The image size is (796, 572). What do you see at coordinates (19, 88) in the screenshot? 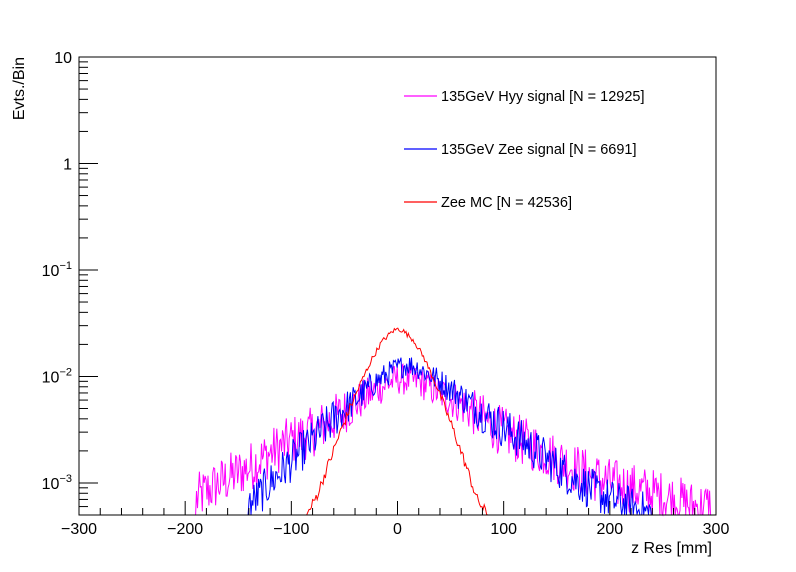
I see `y-axis-label: Evts./Bin` at bounding box center [19, 88].